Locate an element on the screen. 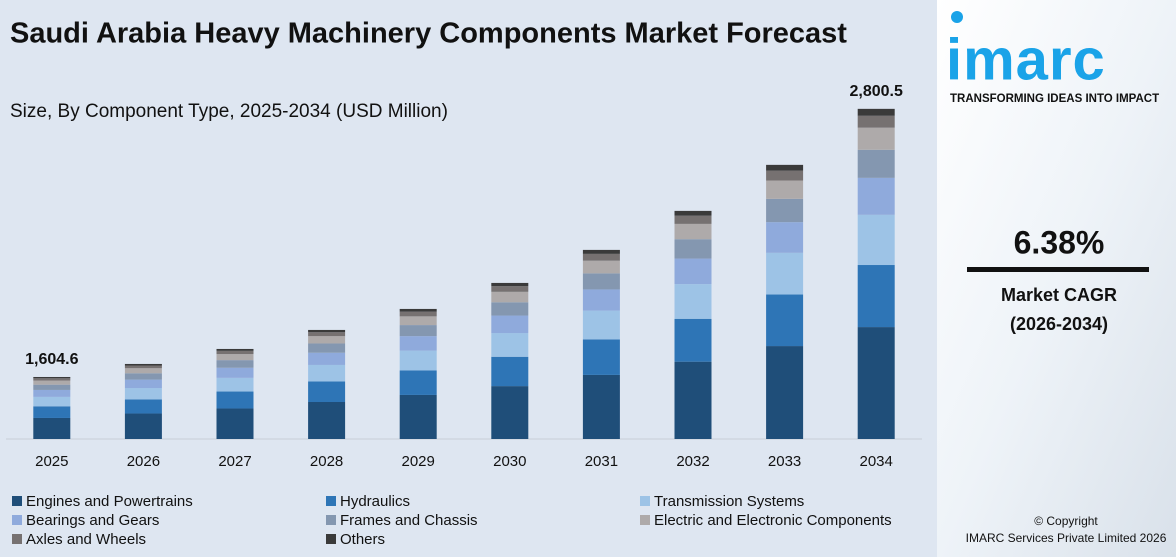  total-label: 1,604.6 is located at coordinates (51, 359).